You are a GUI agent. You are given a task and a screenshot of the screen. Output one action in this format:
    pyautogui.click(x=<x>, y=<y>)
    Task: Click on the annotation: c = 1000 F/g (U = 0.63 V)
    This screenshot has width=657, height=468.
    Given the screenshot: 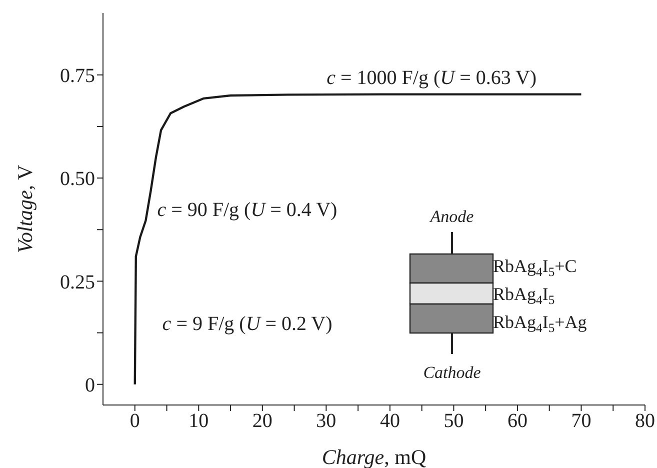 What is the action you would take?
    pyautogui.click(x=431, y=78)
    